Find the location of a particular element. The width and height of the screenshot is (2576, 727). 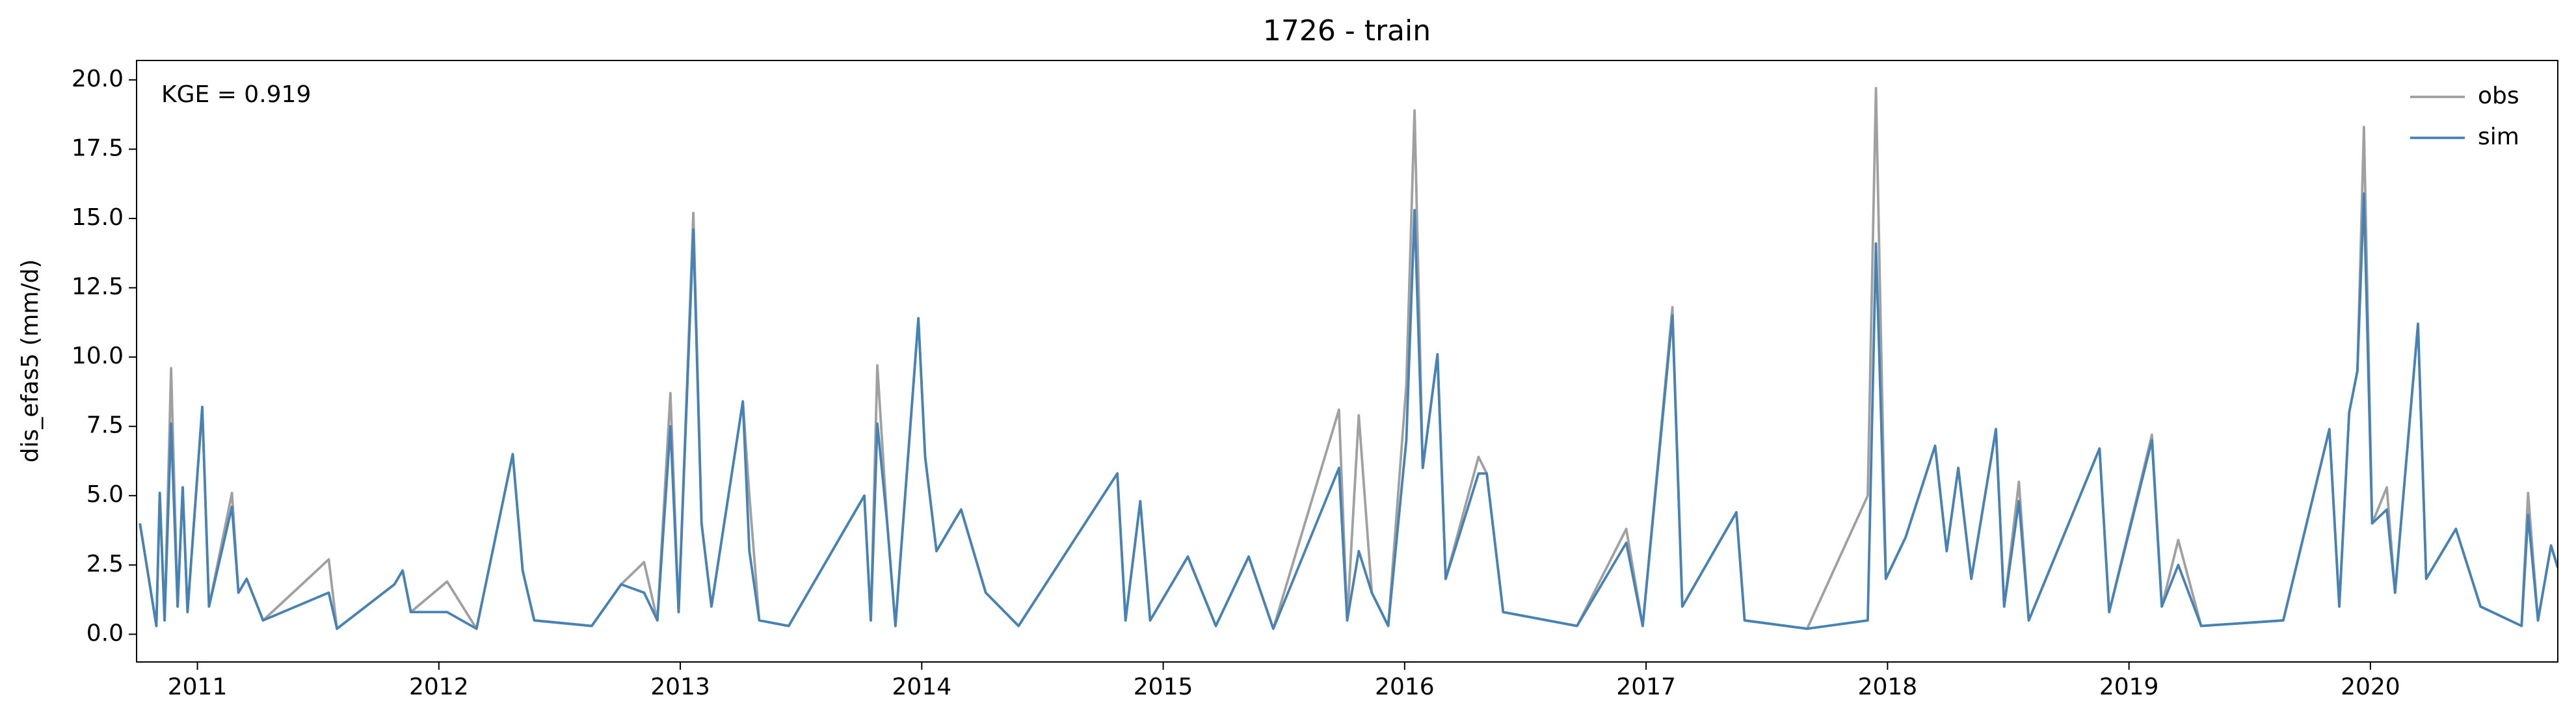

legend-label: sim is located at coordinates (2498, 137).